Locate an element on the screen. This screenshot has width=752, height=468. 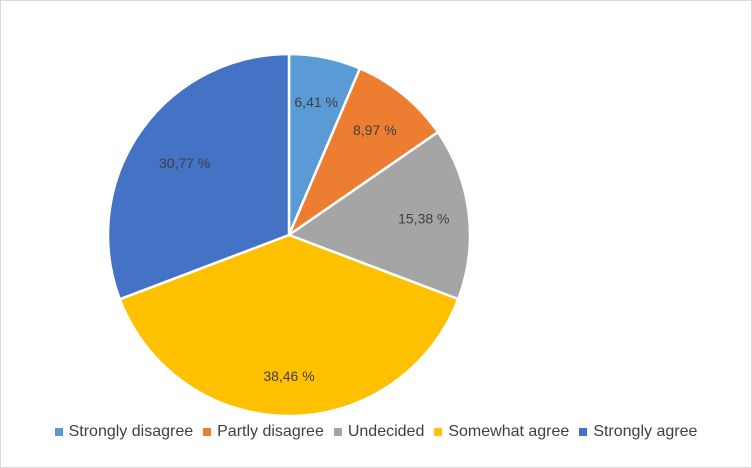
legend-entry: Undecided is located at coordinates (379, 432).